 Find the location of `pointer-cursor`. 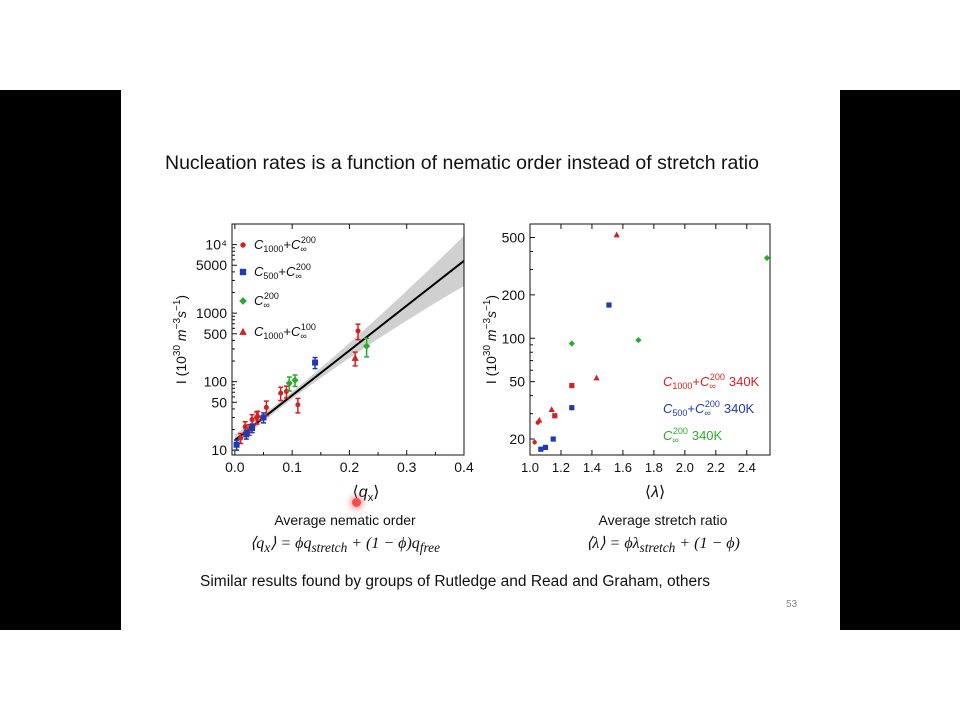

pointer-cursor is located at coordinates (356, 502).